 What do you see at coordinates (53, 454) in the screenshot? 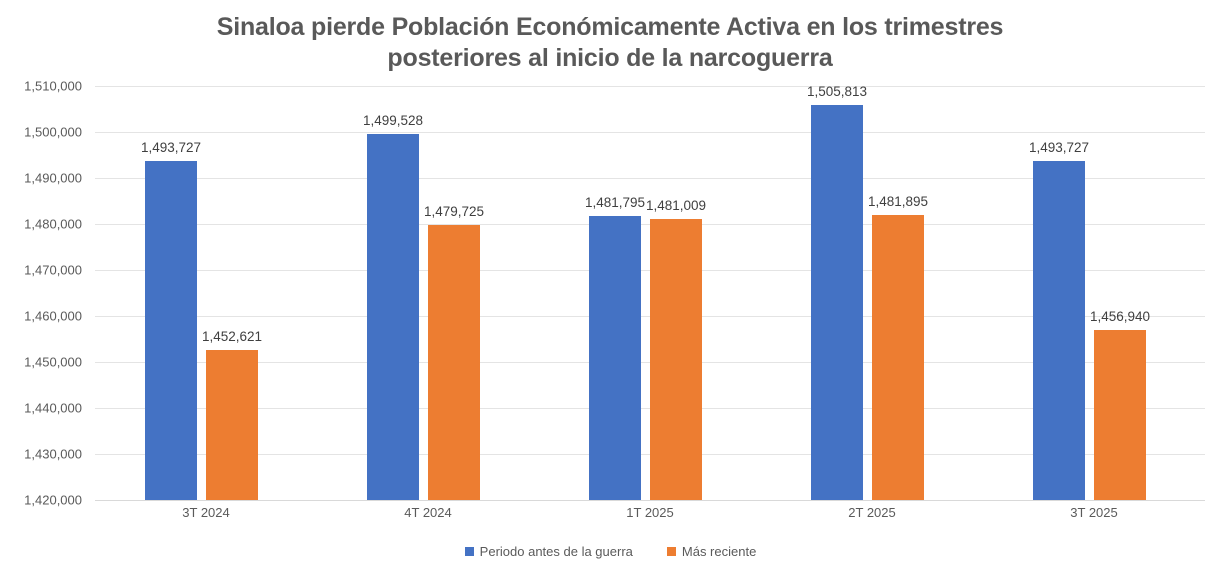
I see `y-axis-tick-label: 1,430,000` at bounding box center [53, 454].